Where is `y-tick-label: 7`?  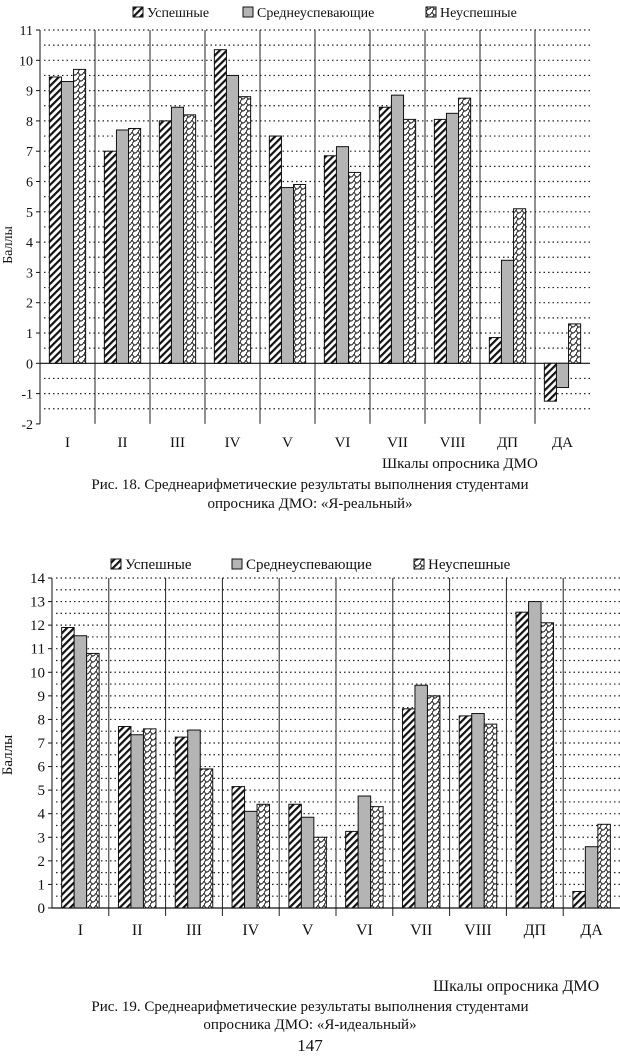
y-tick-label: 7 is located at coordinates (29, 152).